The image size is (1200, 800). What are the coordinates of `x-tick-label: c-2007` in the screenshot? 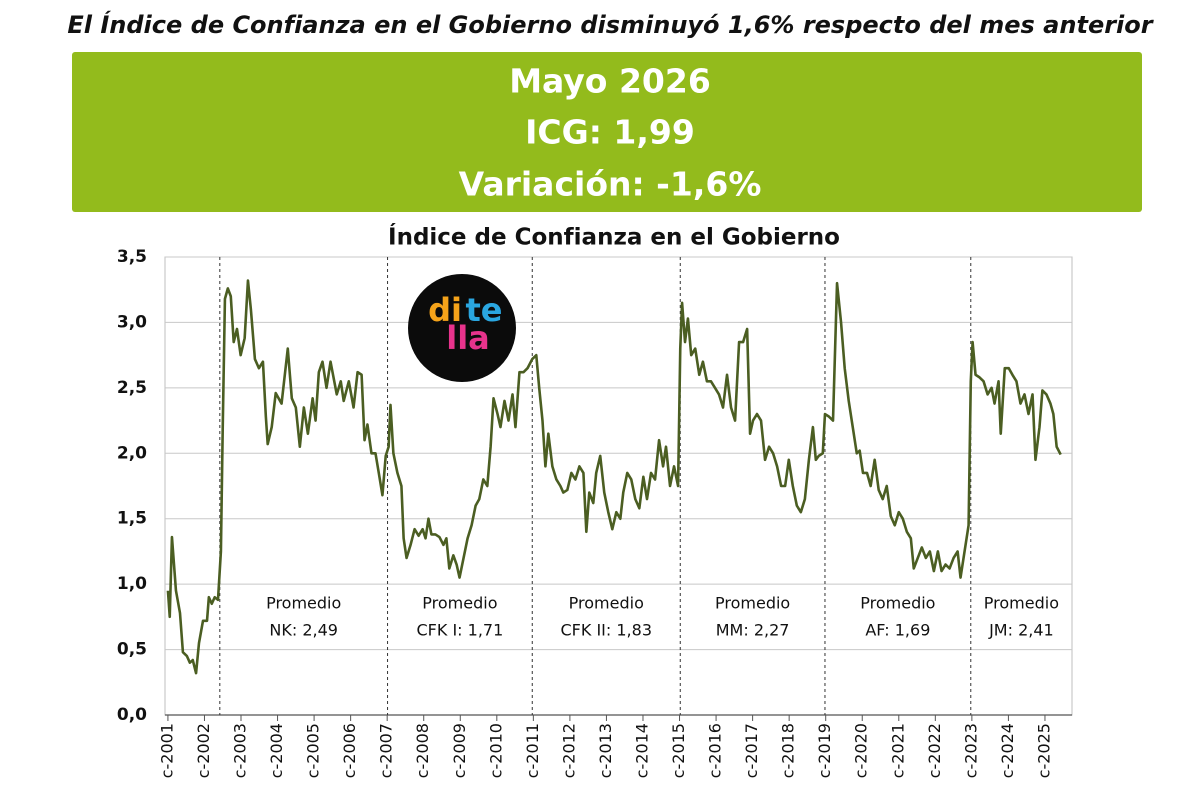 It's located at (386, 750).